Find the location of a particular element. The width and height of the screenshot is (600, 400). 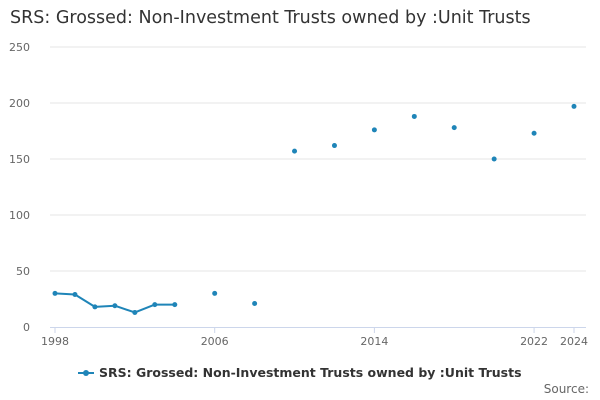

y-tick-label: 250 is located at coordinates (19, 47).